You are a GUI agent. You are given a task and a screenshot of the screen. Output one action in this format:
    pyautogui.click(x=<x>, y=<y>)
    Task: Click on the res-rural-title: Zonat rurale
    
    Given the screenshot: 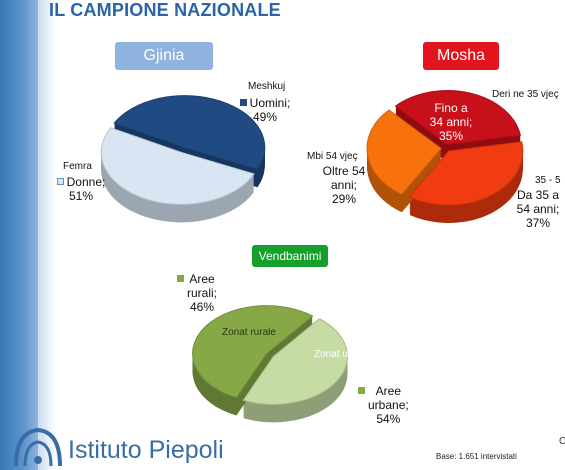 What is the action you would take?
    pyautogui.click(x=249, y=332)
    